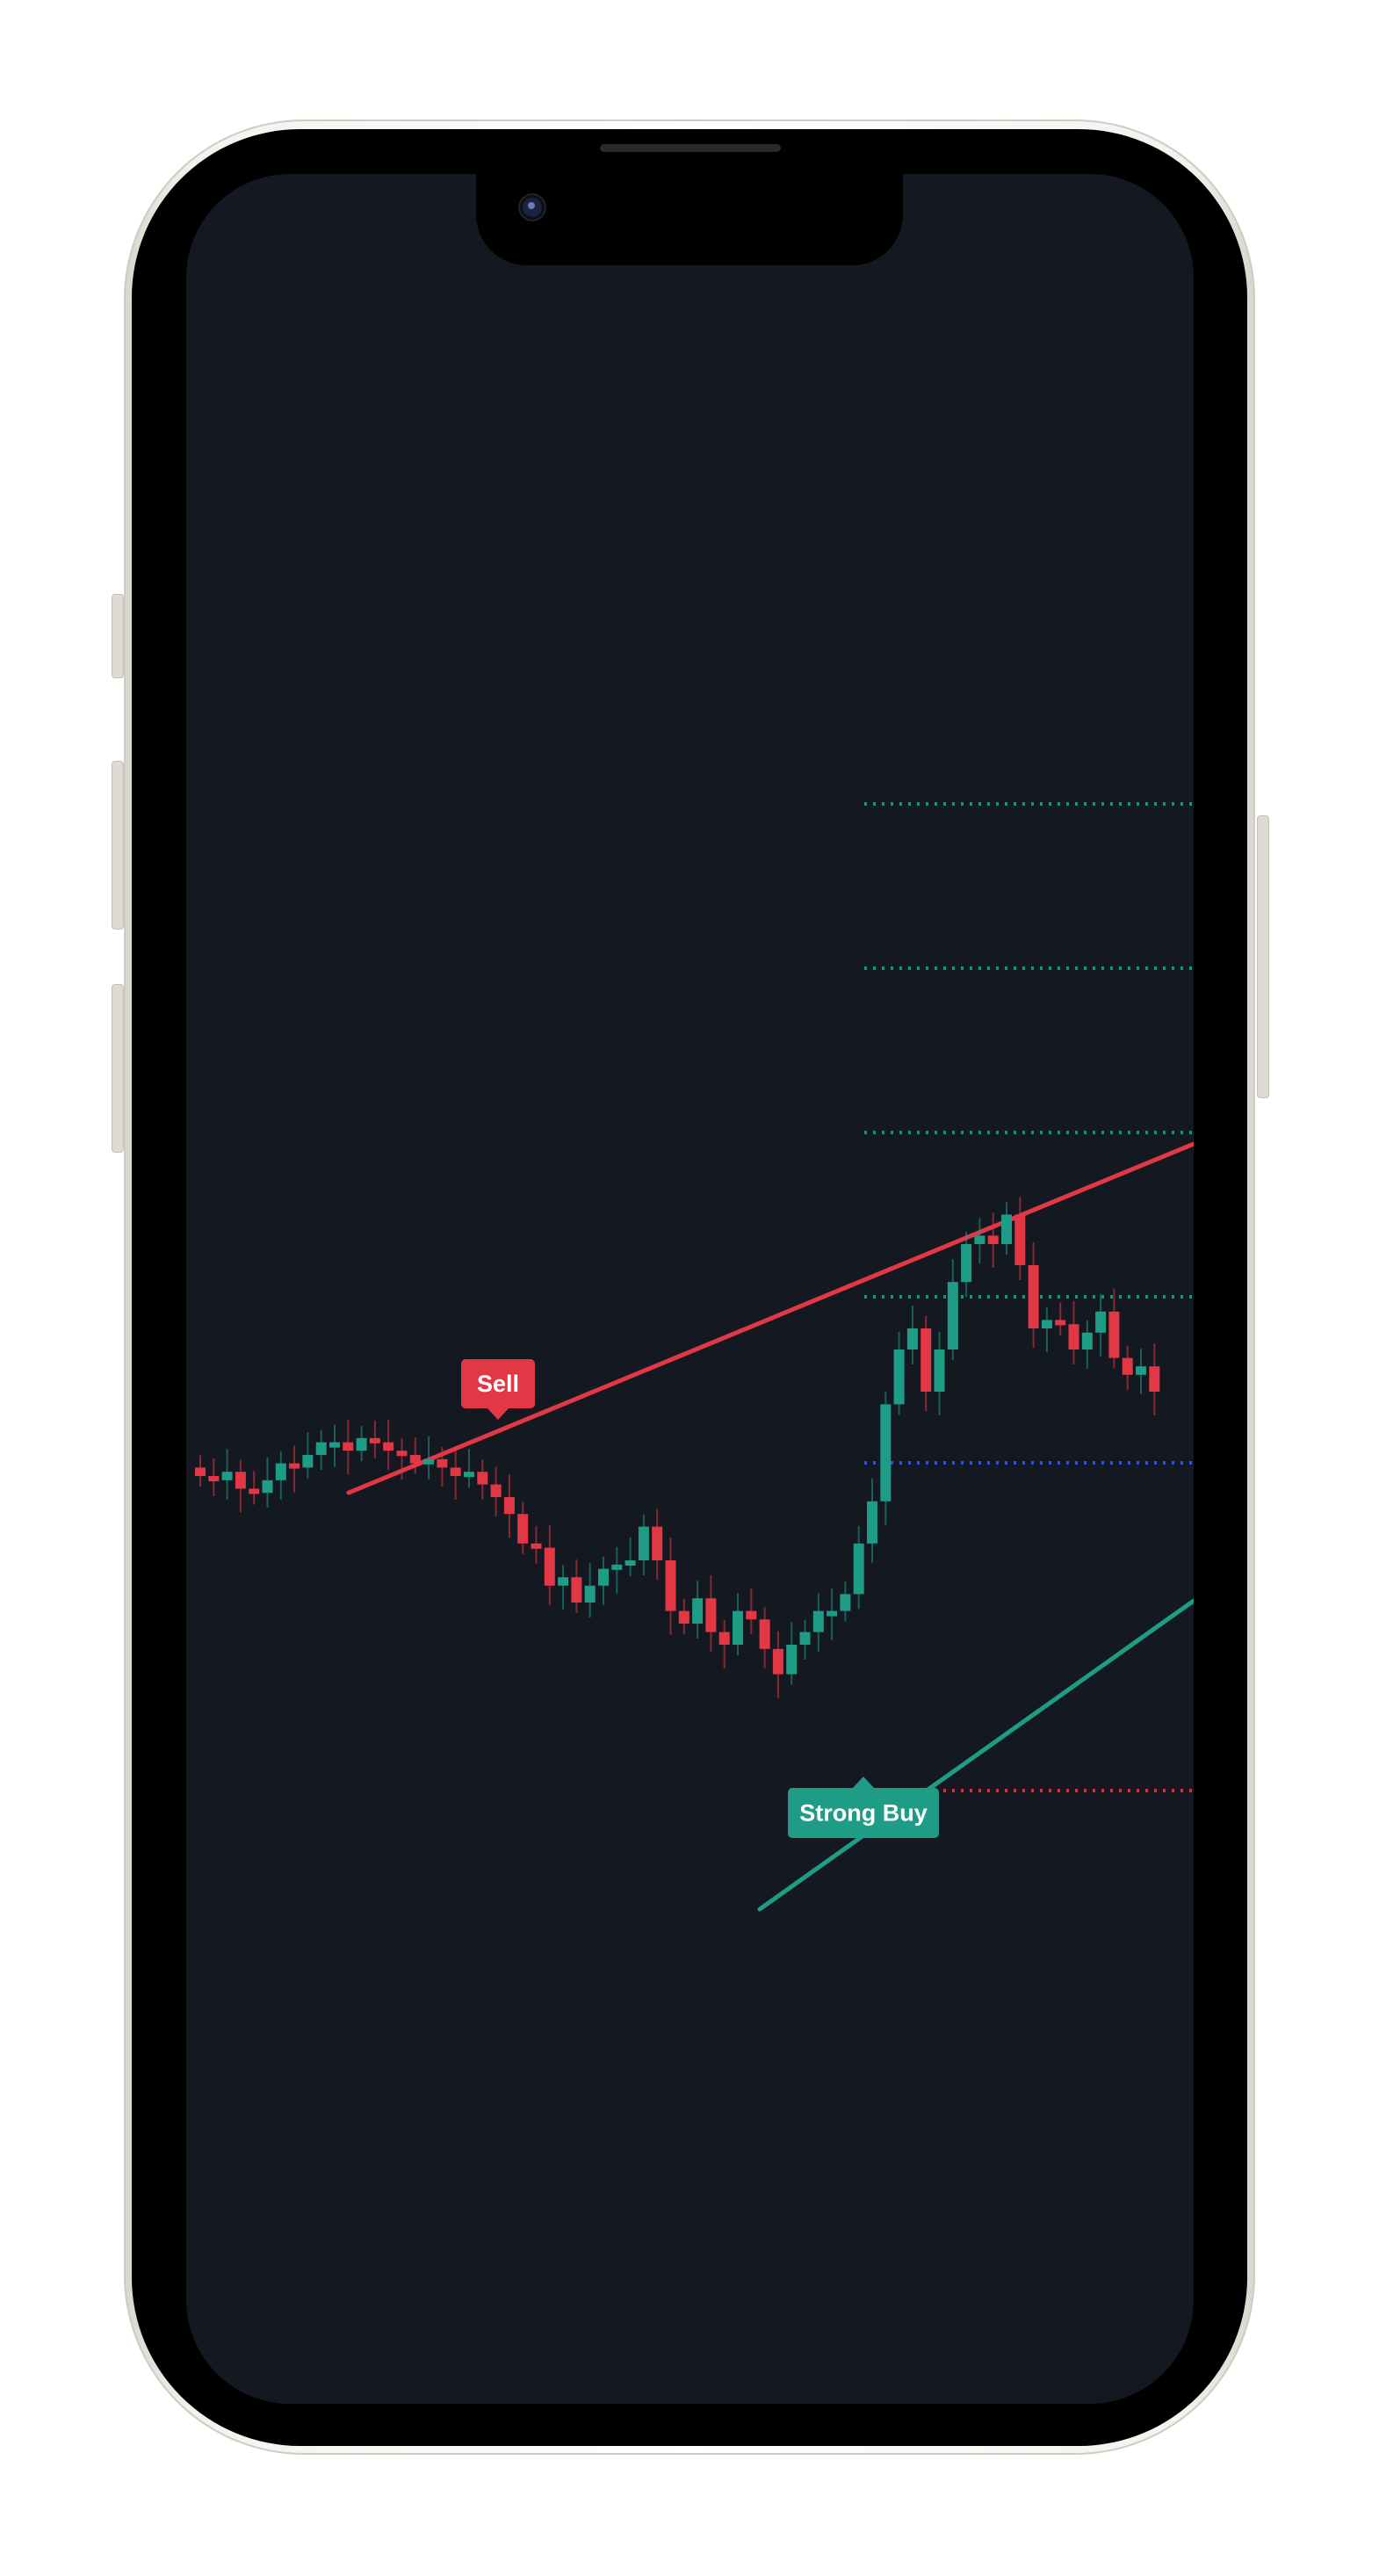 This screenshot has width=1379, height=2576. I want to click on earpiece-speaker, so click(690, 148).